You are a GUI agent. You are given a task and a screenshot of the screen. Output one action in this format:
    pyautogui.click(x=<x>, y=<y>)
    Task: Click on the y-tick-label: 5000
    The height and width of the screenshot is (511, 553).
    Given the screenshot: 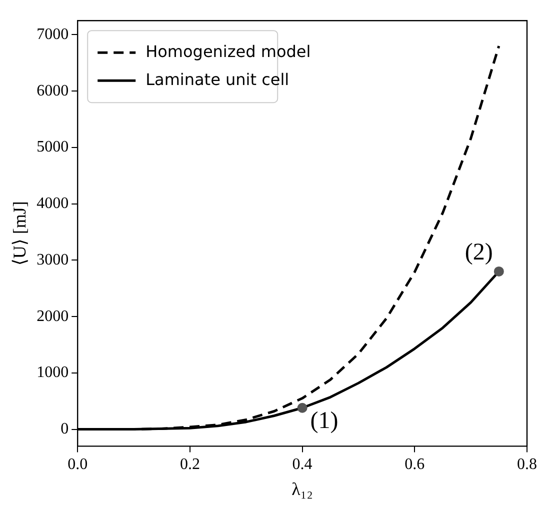 What is the action you would take?
    pyautogui.click(x=52, y=147)
    